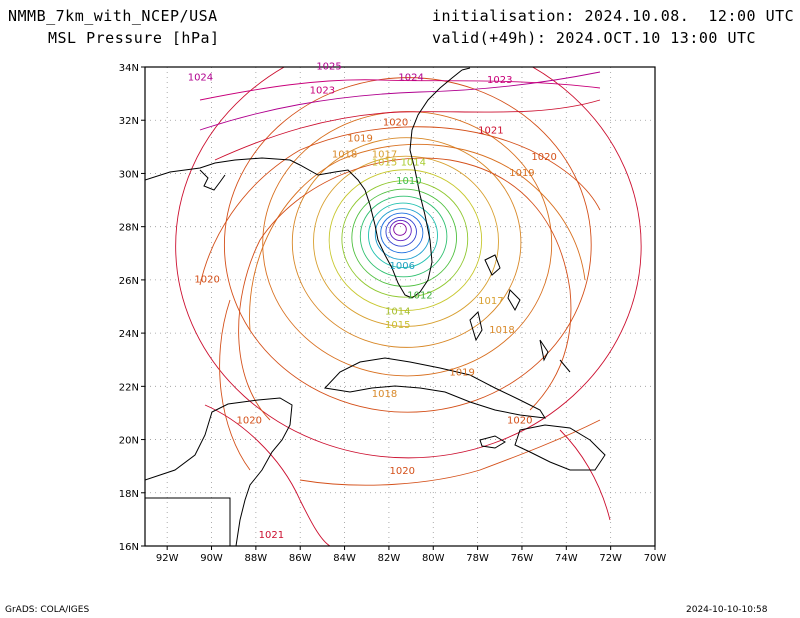 Image resolution: width=800 pixels, height=618 pixels. I want to click on coastline-south-carolina, so click(466, 69).